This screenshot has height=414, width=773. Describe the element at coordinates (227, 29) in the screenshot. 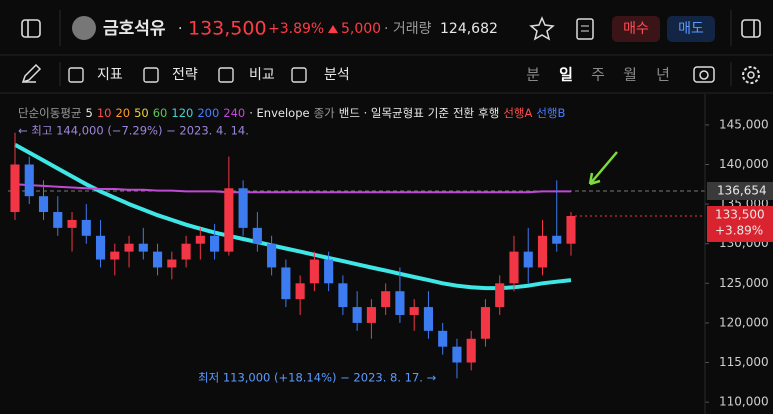

I see `price: 133,500` at that location.